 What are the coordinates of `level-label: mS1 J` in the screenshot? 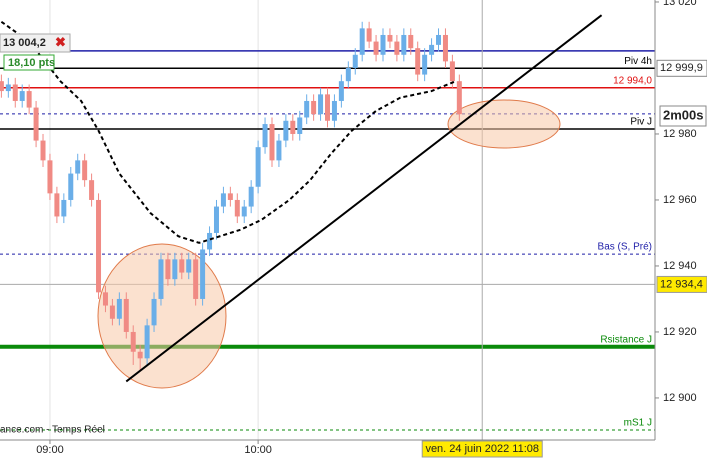 It's located at (638, 423).